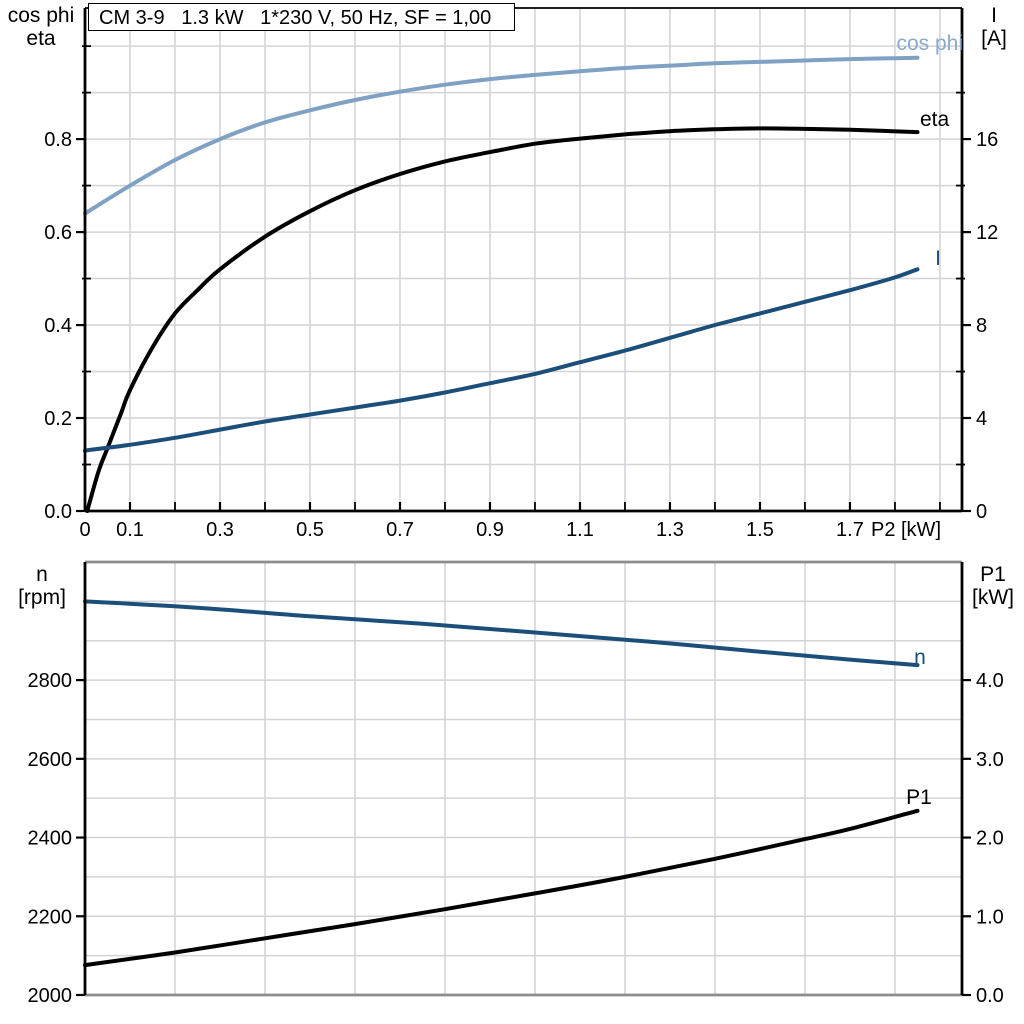 The width and height of the screenshot is (1024, 1024). What do you see at coordinates (295, 18) in the screenshot?
I see `chart-title: CM 3-9 1.3 kW 1*230 V, 50 Hz, SF = 1,00` at bounding box center [295, 18].